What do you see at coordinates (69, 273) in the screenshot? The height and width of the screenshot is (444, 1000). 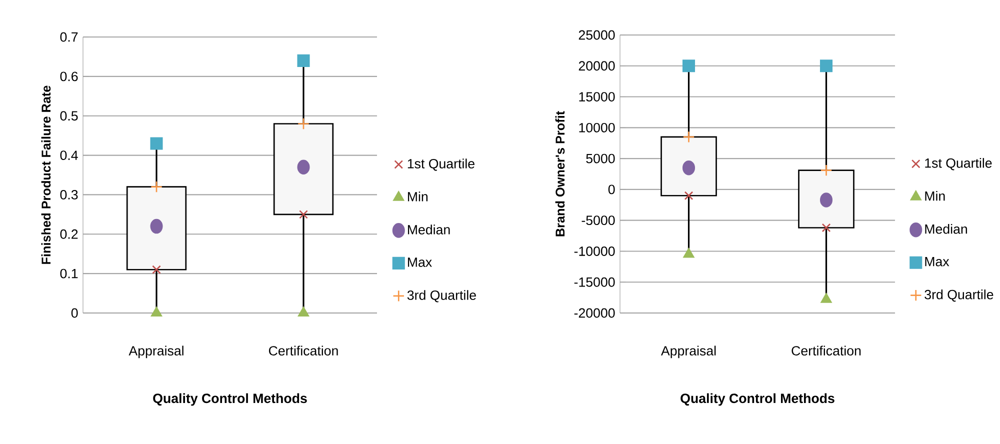 I see `y-tick-label: 0.1` at bounding box center [69, 273].